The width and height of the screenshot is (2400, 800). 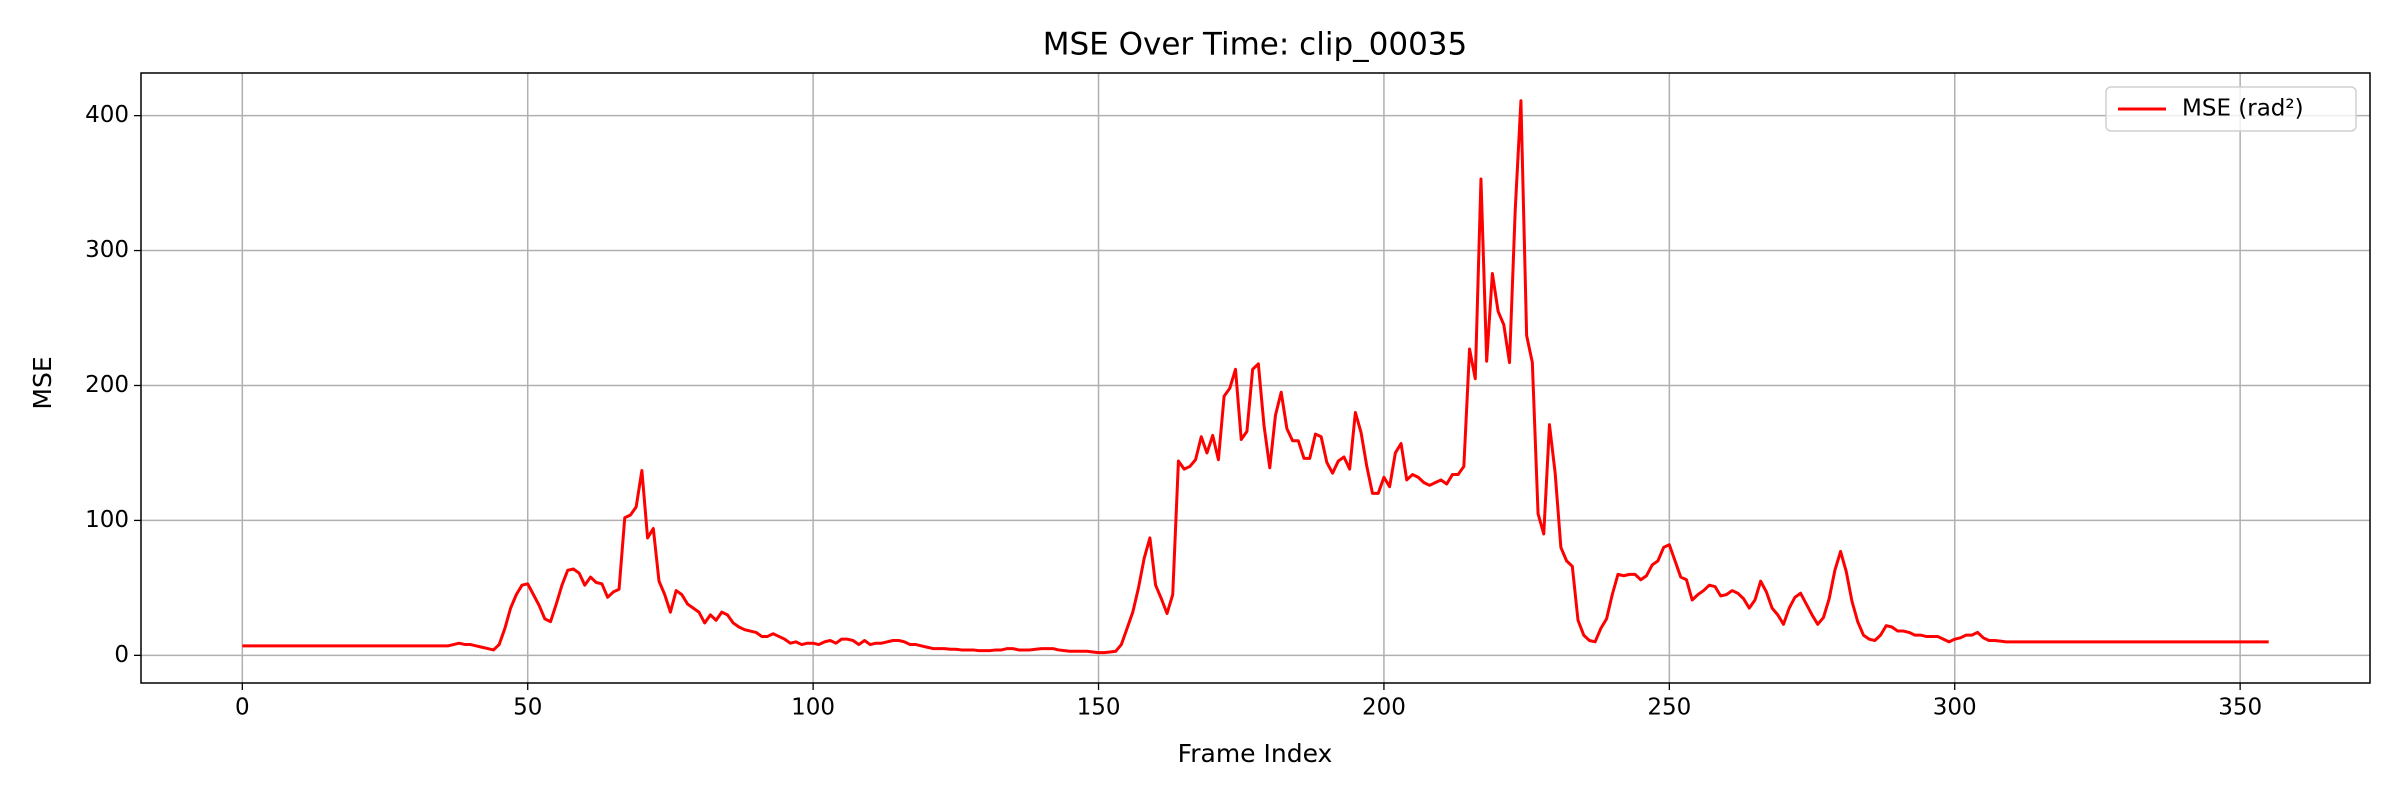 I want to click on y-tick-label: 200, so click(x=107, y=385).